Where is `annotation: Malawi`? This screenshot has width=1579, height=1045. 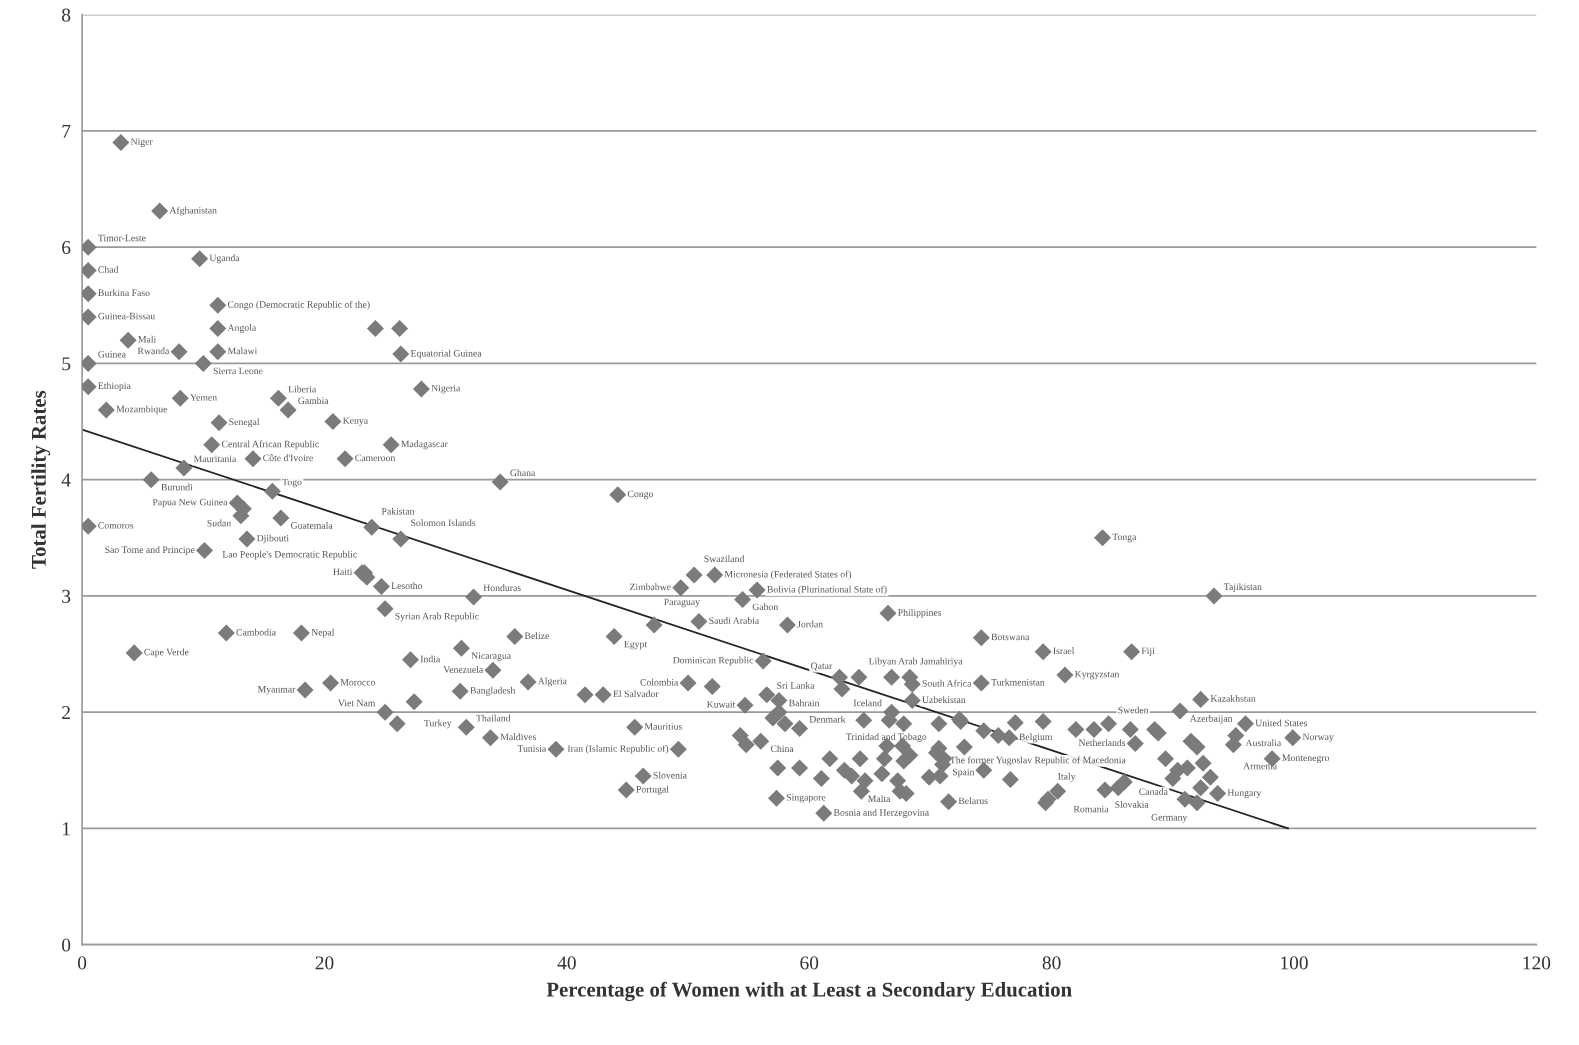 annotation: Malawi is located at coordinates (242, 351).